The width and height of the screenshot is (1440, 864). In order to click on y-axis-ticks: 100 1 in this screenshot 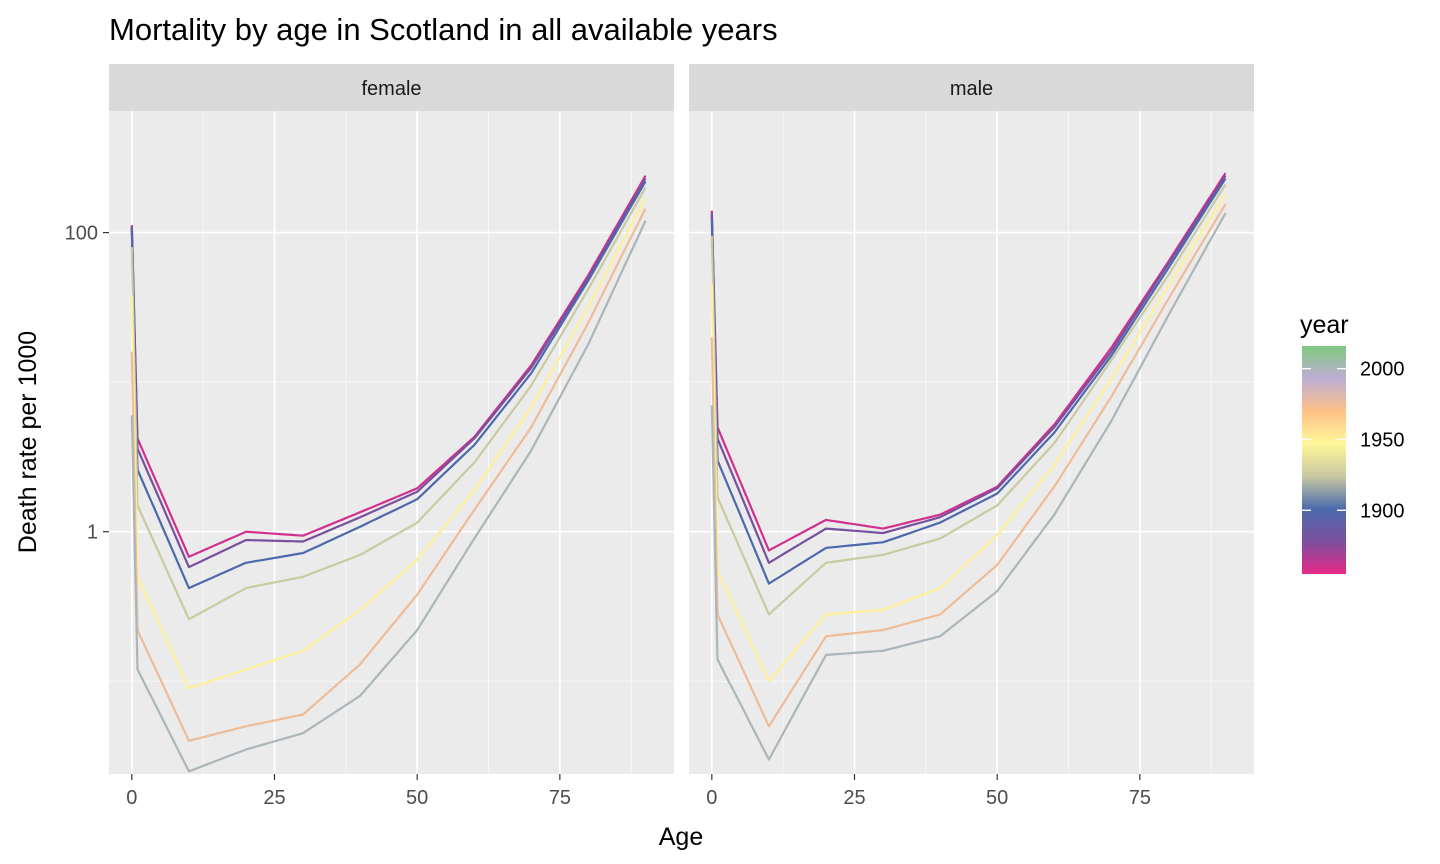, I will do `click(87, 383)`.